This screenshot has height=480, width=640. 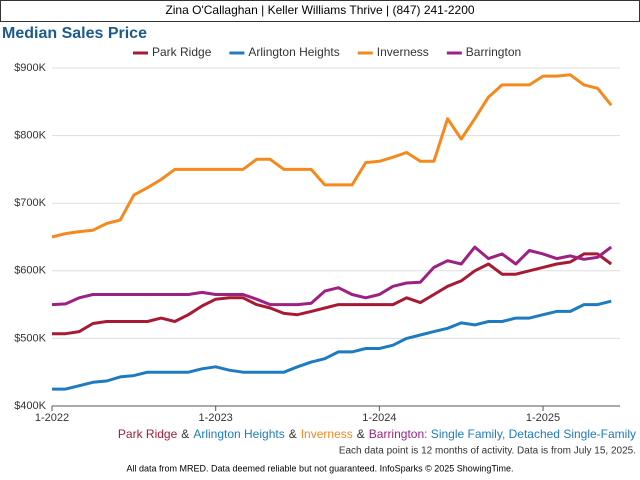 I want to click on y-tick-label: $700K, so click(x=30, y=203).